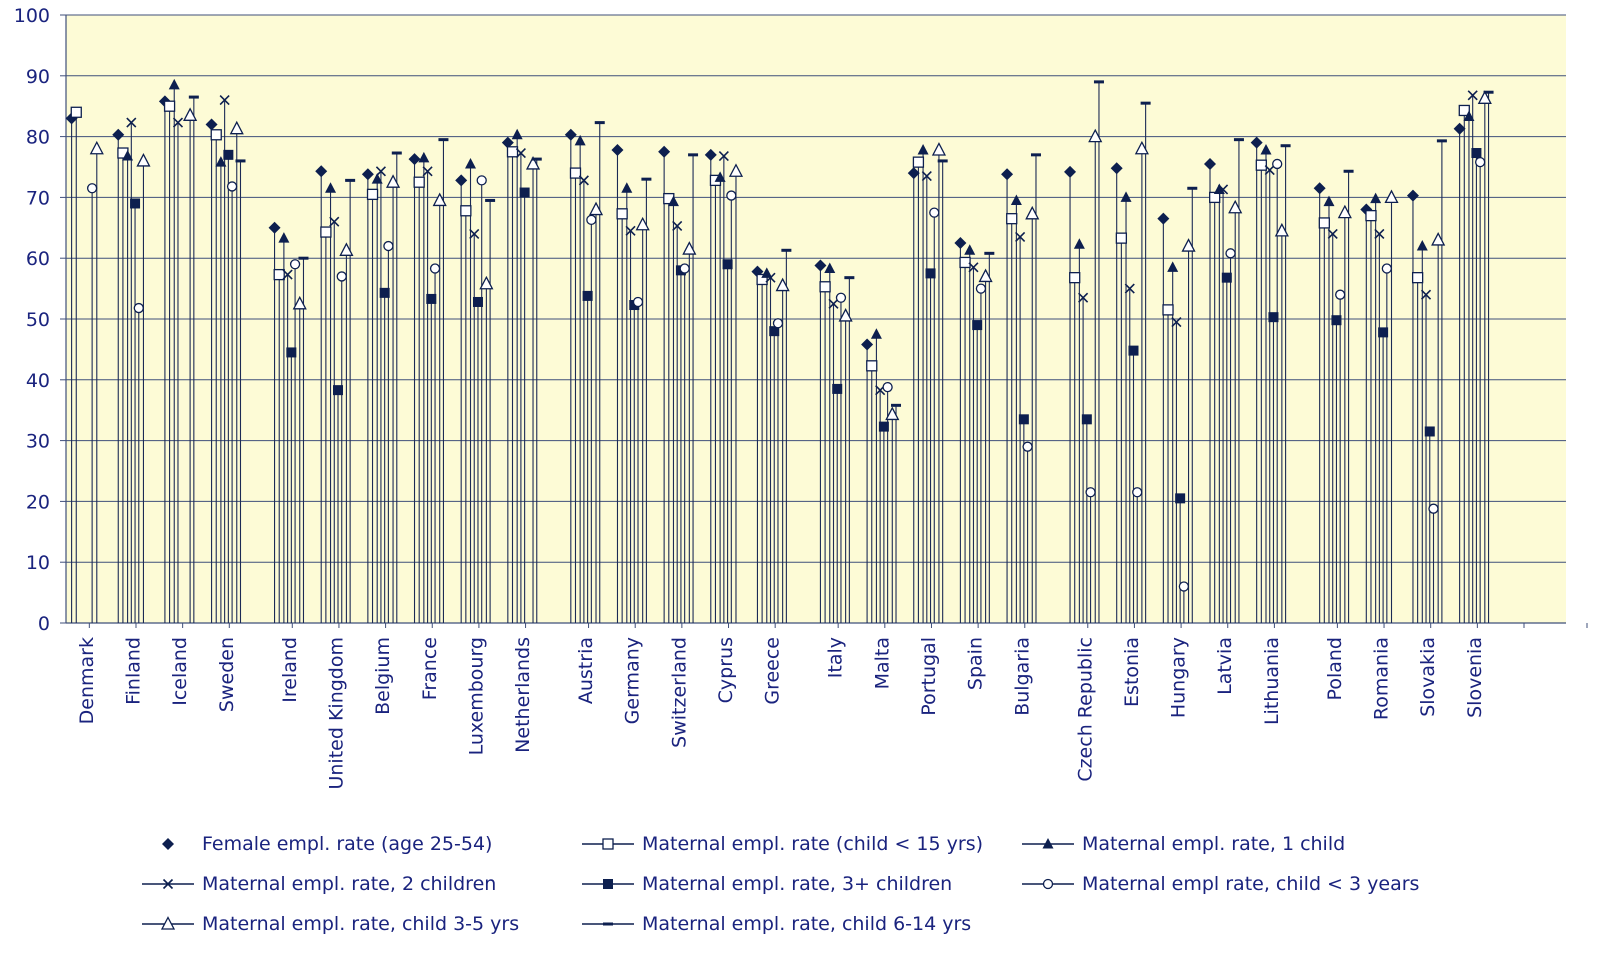 The image size is (1608, 957). What do you see at coordinates (523, 695) in the screenshot?
I see `x-tick-label: Netherlands` at bounding box center [523, 695].